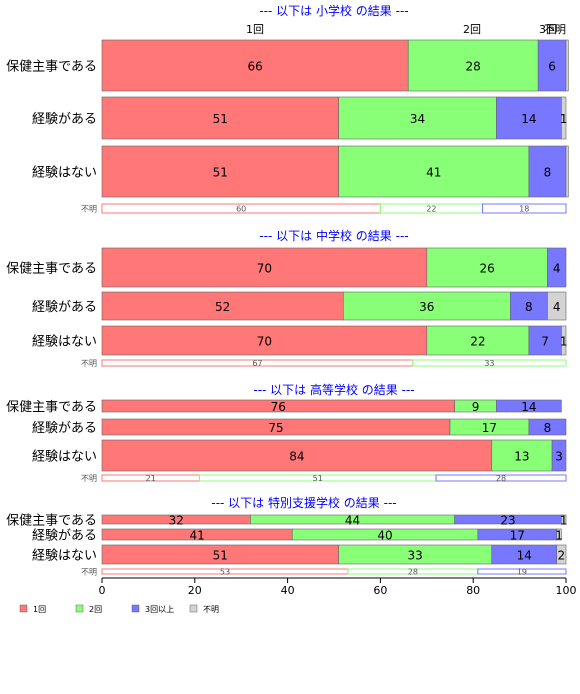 The height and width of the screenshot is (694, 580). Describe the element at coordinates (517, 536) in the screenshot. I see `bar-label-3-1-2: 17` at that location.